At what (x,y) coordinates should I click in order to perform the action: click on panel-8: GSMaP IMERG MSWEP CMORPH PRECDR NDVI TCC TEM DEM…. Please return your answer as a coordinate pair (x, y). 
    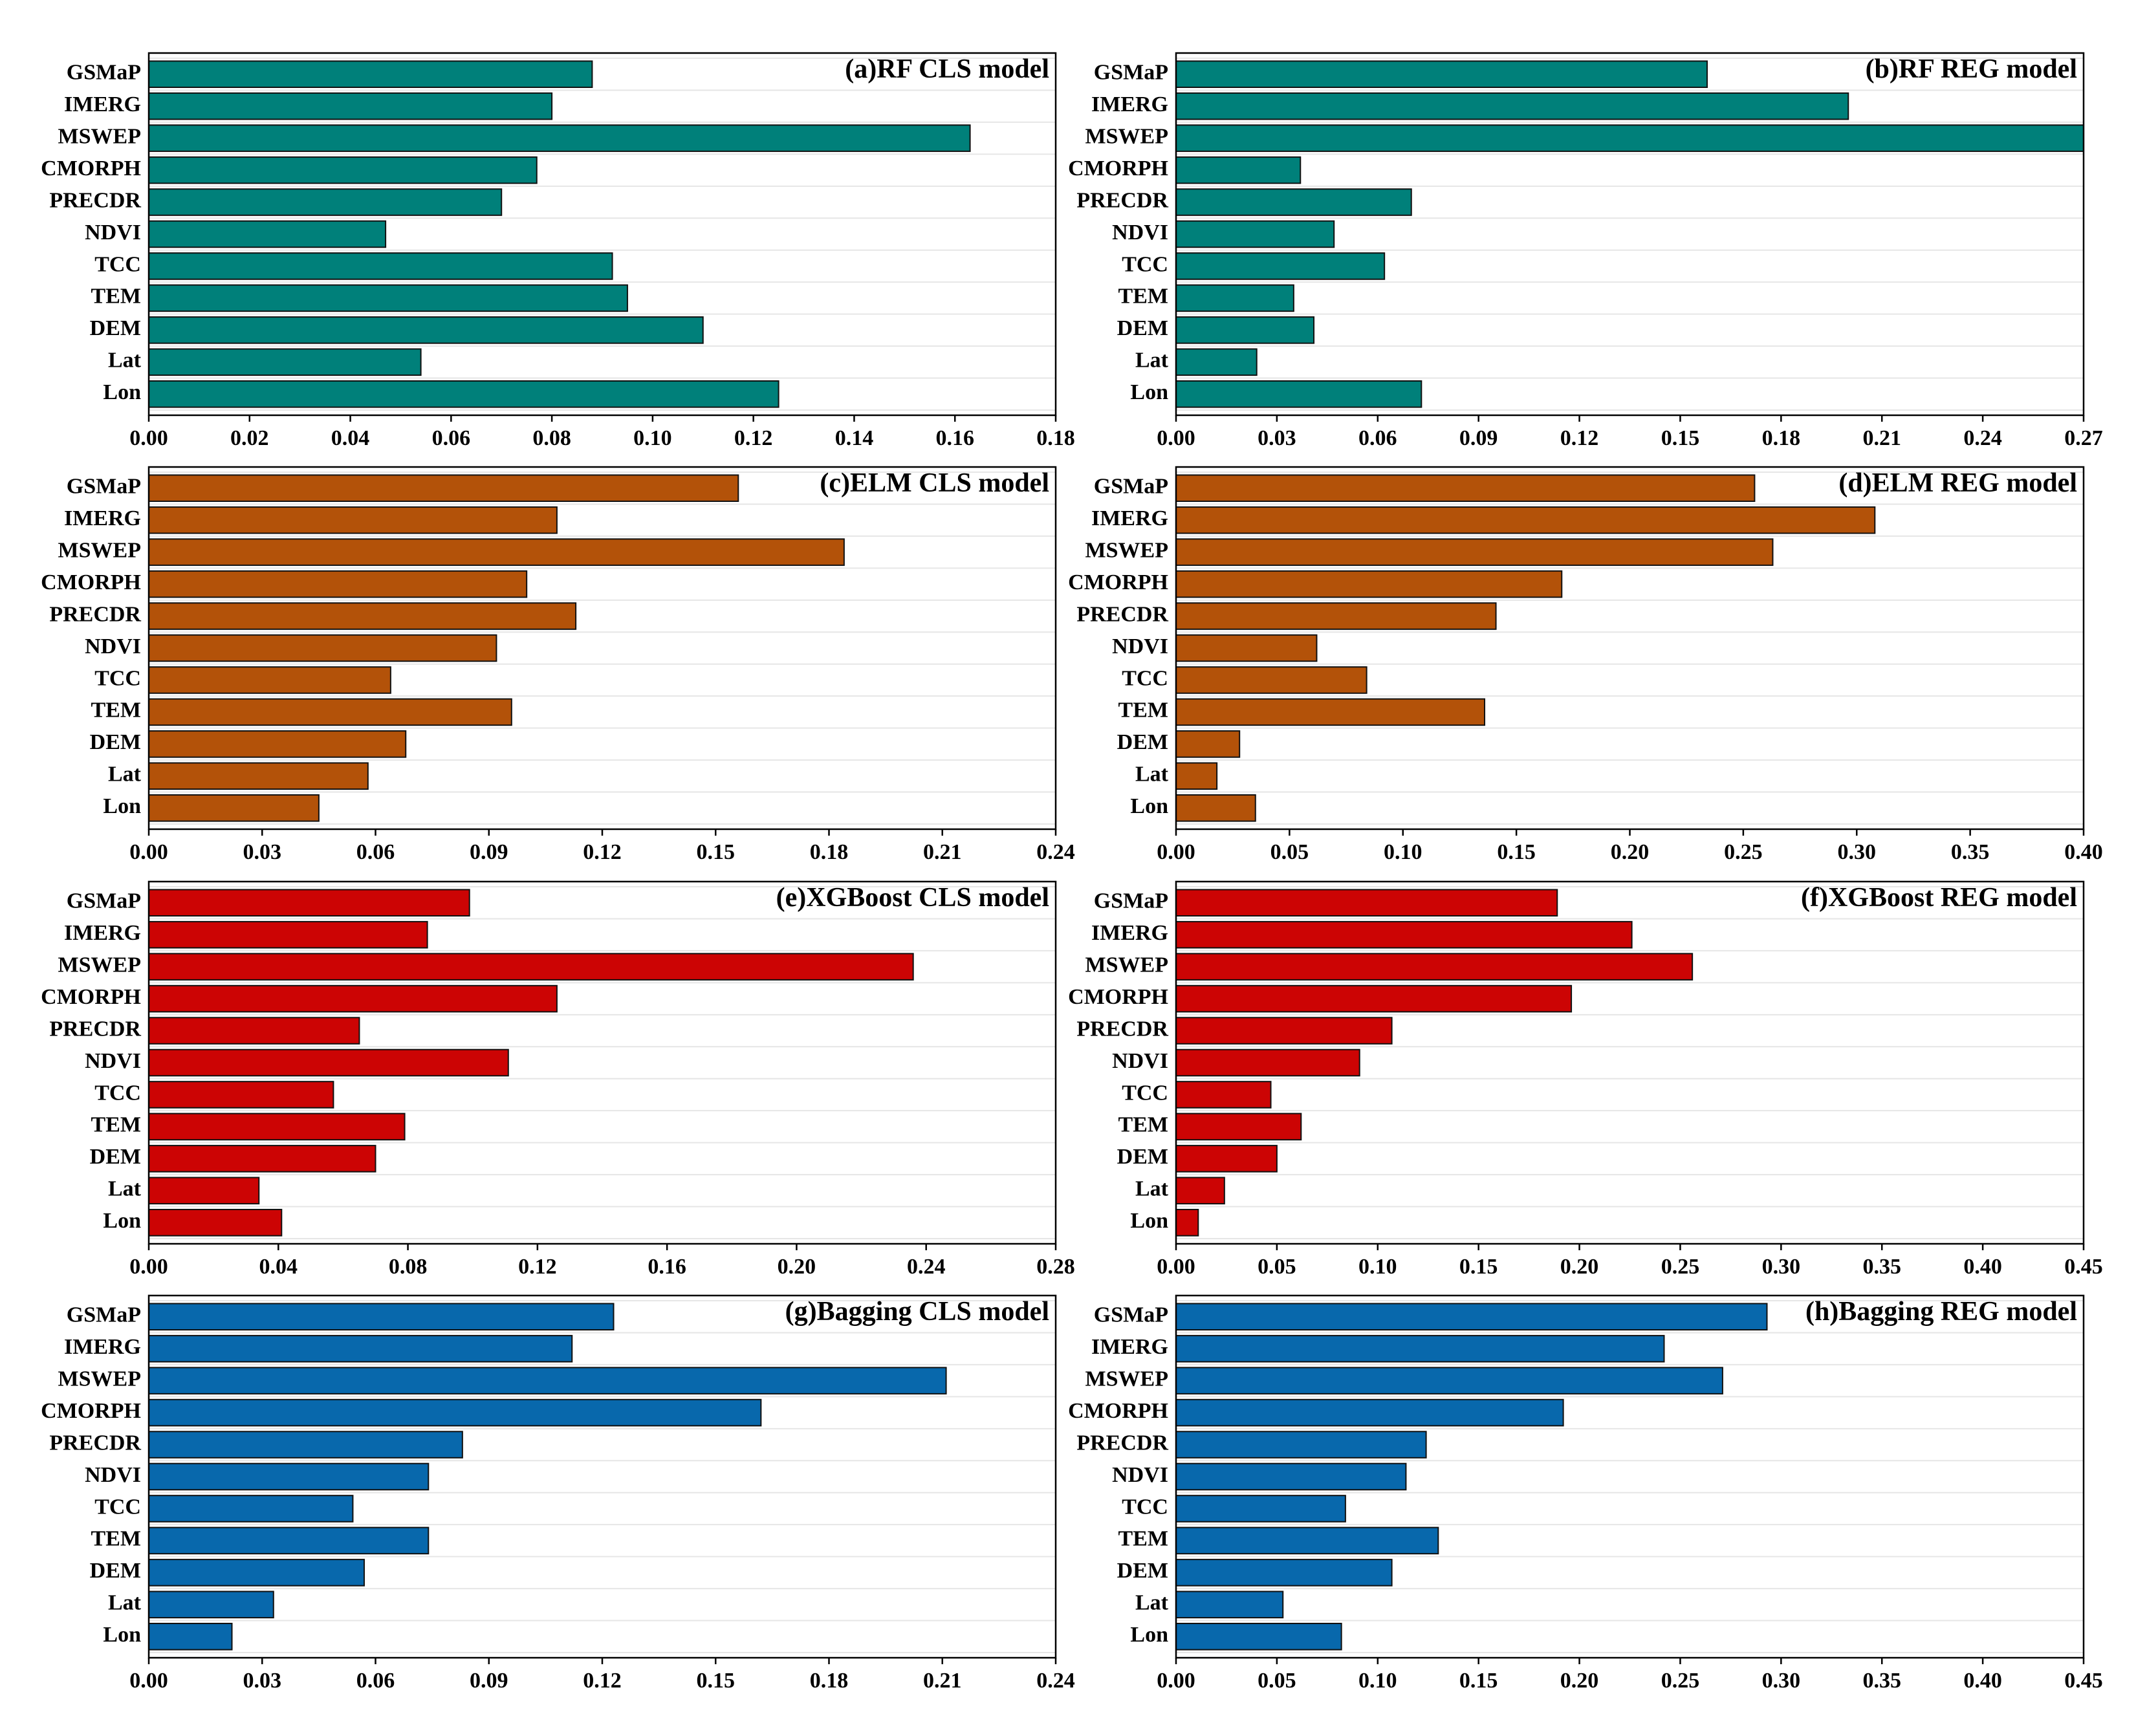
    Looking at the image, I should click on (1585, 1493).